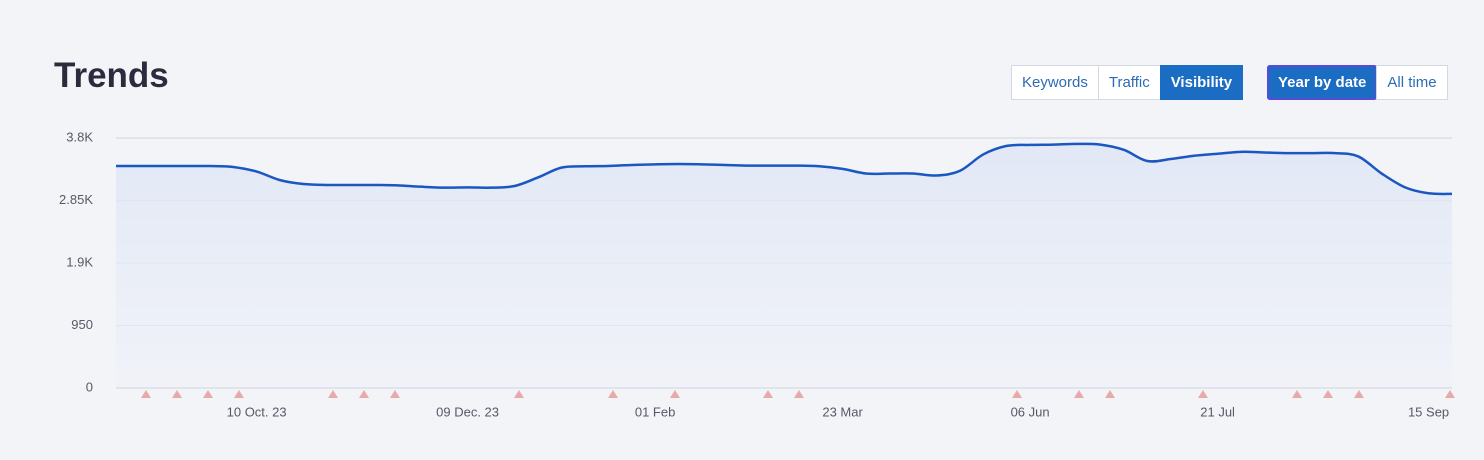 The height and width of the screenshot is (460, 1484). Describe the element at coordinates (1055, 82) in the screenshot. I see `metric-tab: Keywords` at that location.